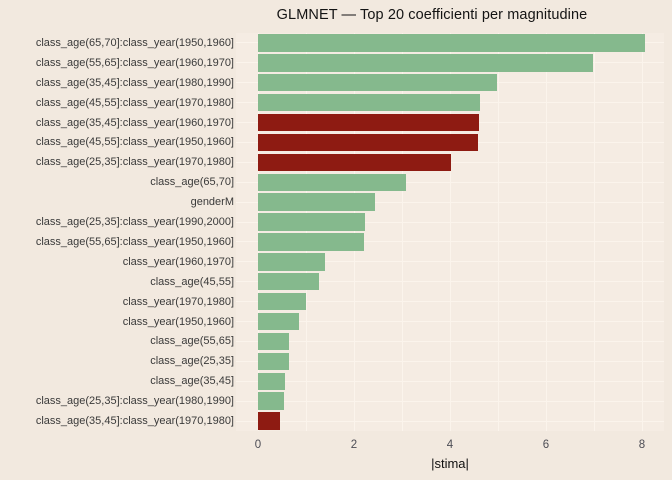  Describe the element at coordinates (258, 445) in the screenshot. I see `x-axis-tick-label: 0` at that location.